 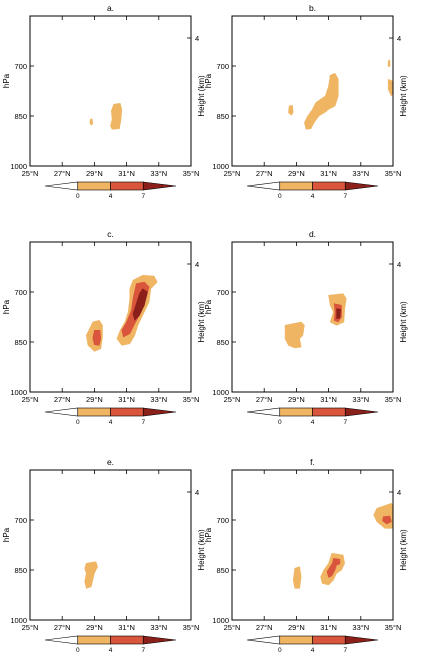 I want to click on panel-title: e., so click(x=110, y=462).